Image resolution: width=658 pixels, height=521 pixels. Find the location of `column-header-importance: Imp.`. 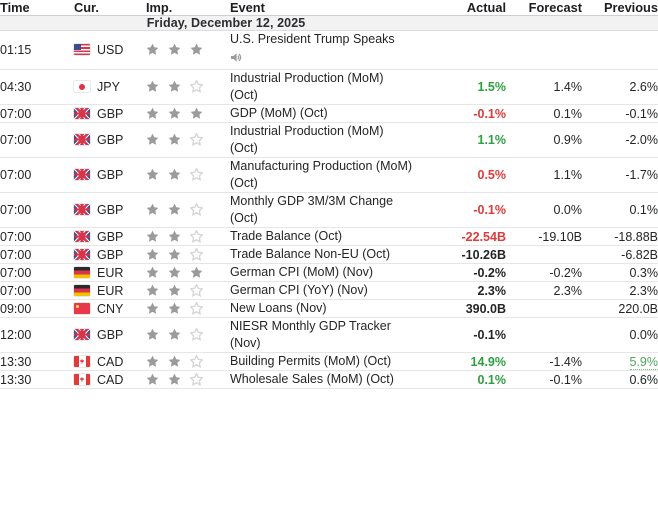

column-header-importance: Imp. is located at coordinates (188, 8).